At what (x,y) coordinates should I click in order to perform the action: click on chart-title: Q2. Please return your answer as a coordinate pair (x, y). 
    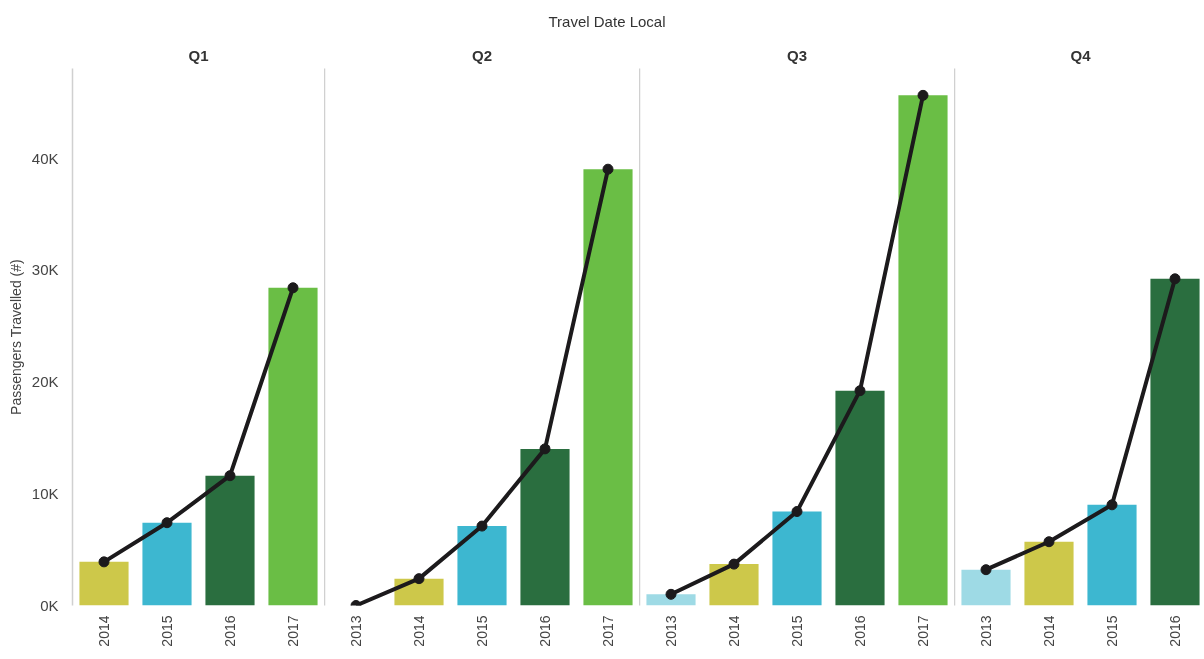
    Looking at the image, I should click on (482, 55).